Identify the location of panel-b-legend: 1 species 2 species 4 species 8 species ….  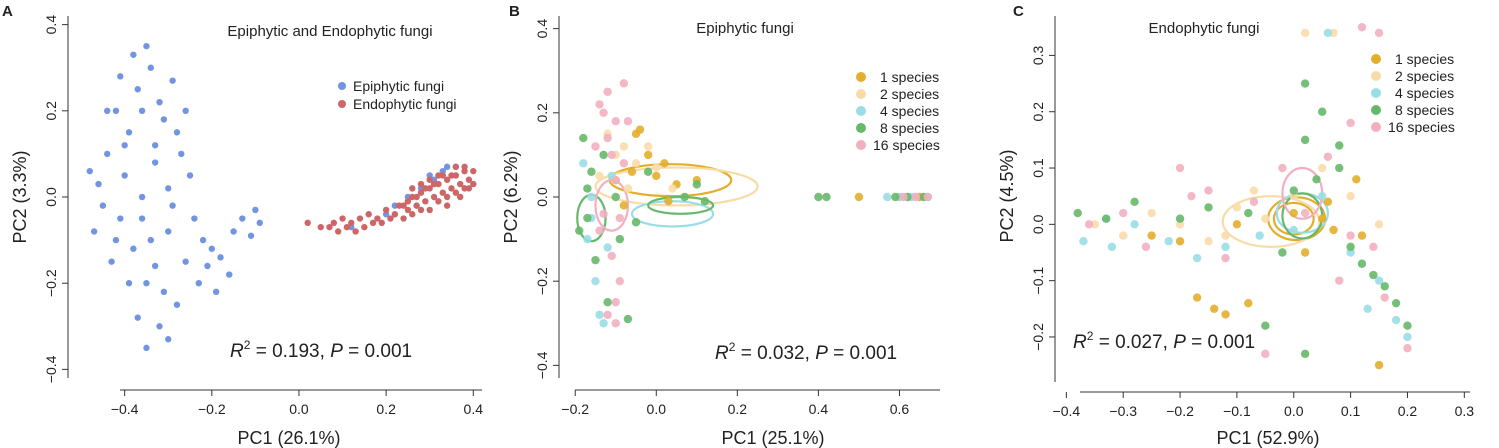
(898, 111).